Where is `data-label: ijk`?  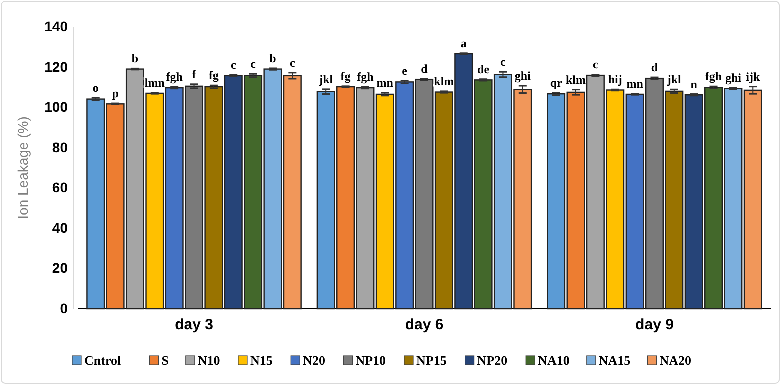 data-label: ijk is located at coordinates (753, 77).